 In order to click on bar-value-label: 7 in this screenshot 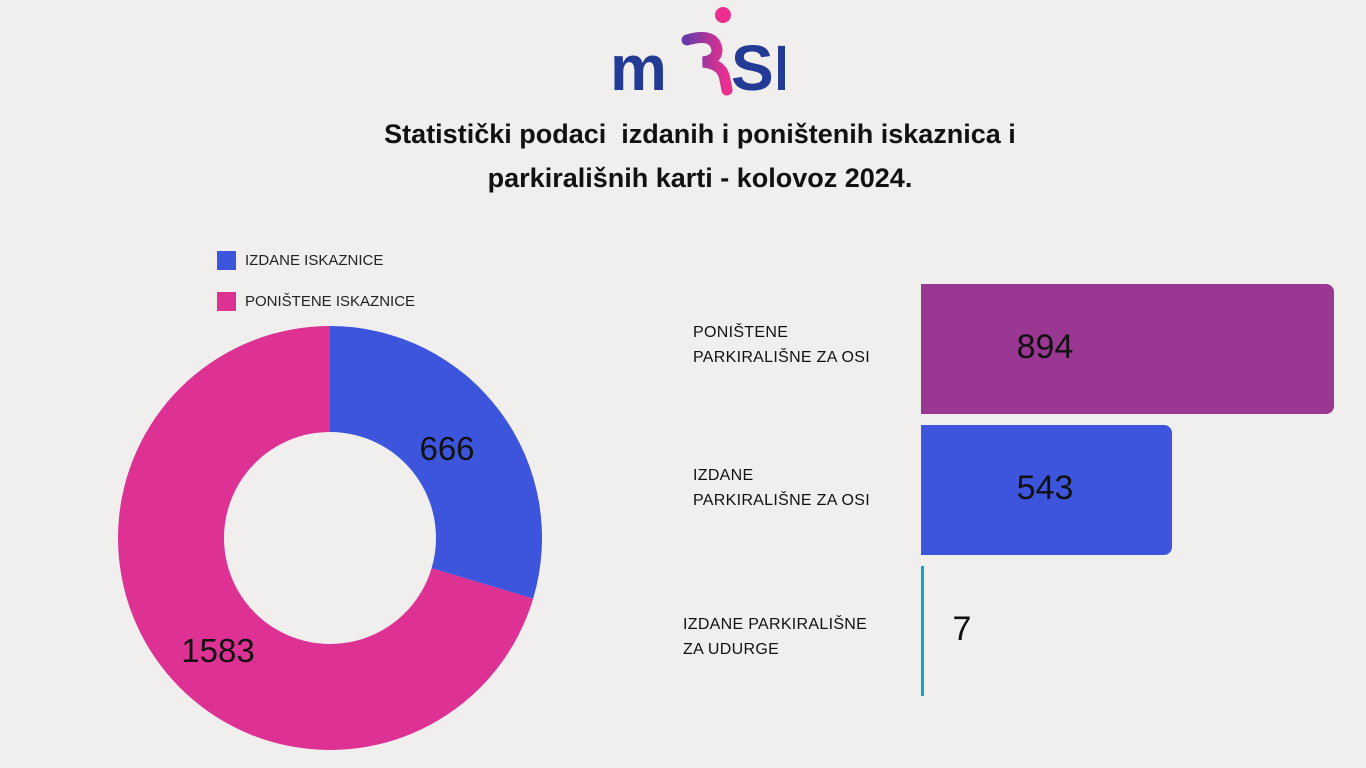, I will do `click(962, 629)`.